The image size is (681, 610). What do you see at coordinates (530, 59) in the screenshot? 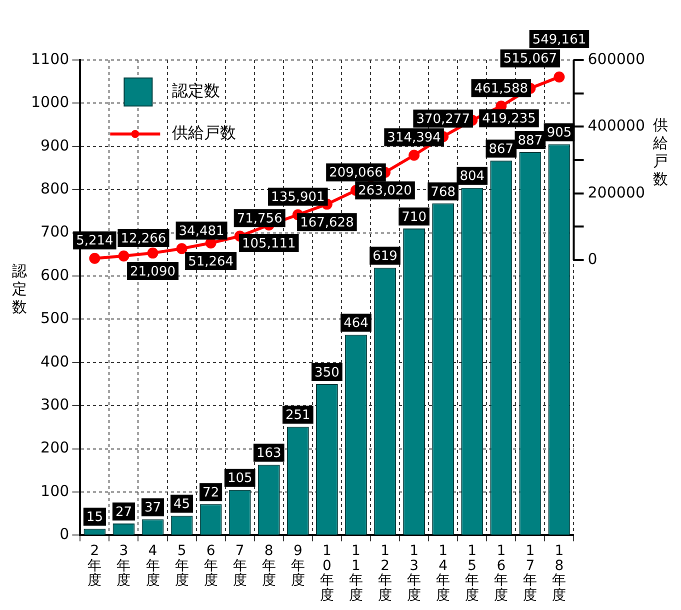
I see `data-label: 515,067` at bounding box center [530, 59].